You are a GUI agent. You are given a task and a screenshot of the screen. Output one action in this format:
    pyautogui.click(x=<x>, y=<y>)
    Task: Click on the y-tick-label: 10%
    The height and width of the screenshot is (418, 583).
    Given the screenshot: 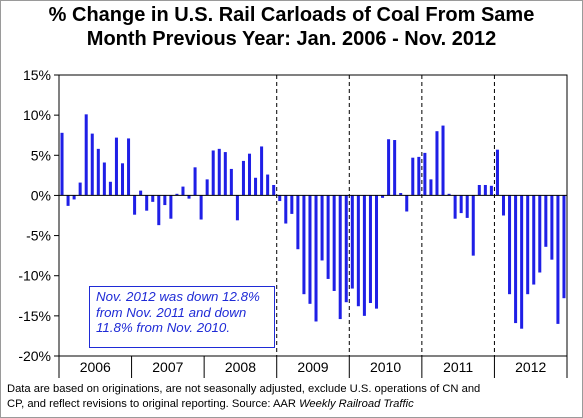 What is the action you would take?
    pyautogui.click(x=37, y=115)
    